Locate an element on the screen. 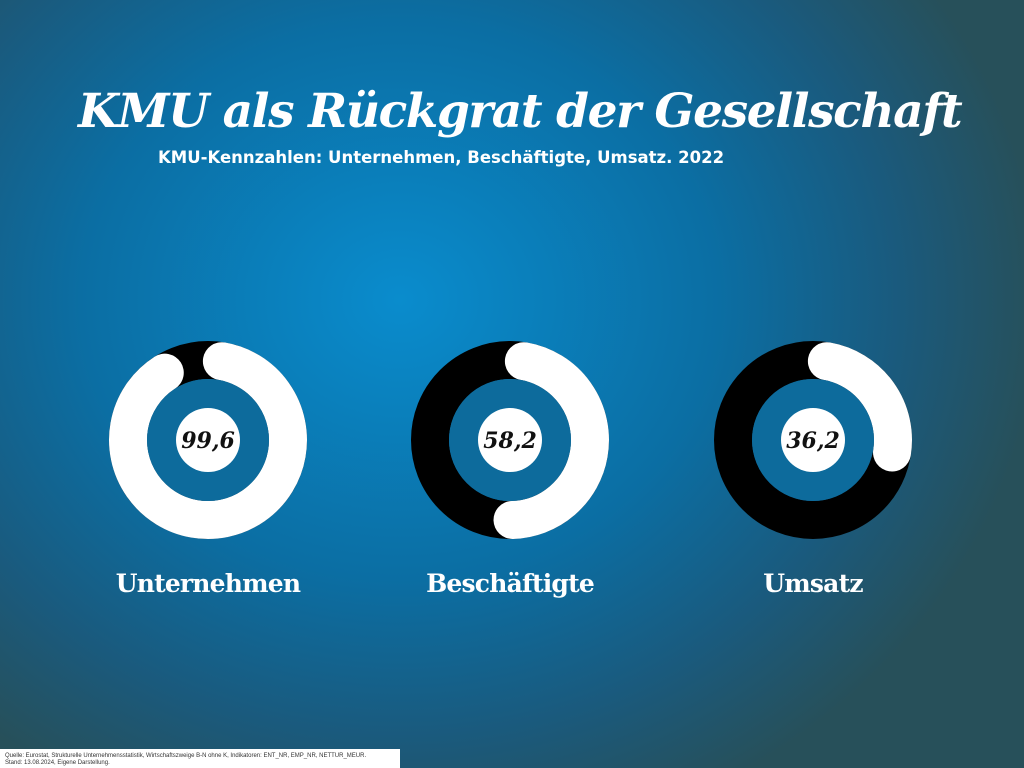 This screenshot has height=768, width=1024. donut-center-besch-ftigte is located at coordinates (510, 440).